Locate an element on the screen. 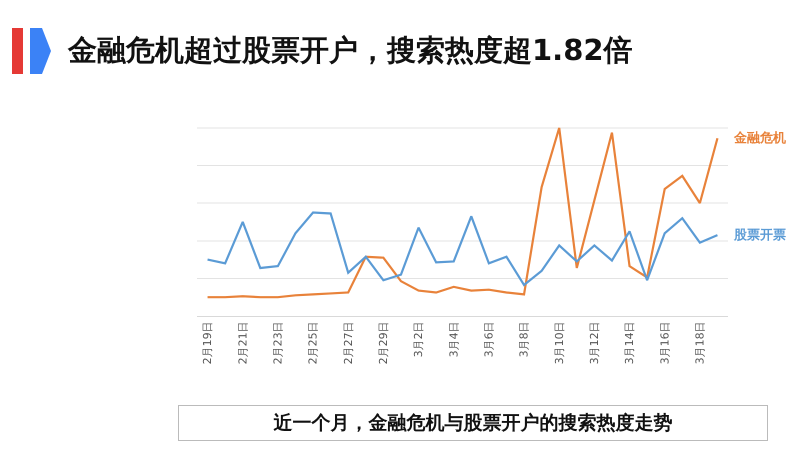  x-tick-label: 3月2日 is located at coordinates (419, 339).